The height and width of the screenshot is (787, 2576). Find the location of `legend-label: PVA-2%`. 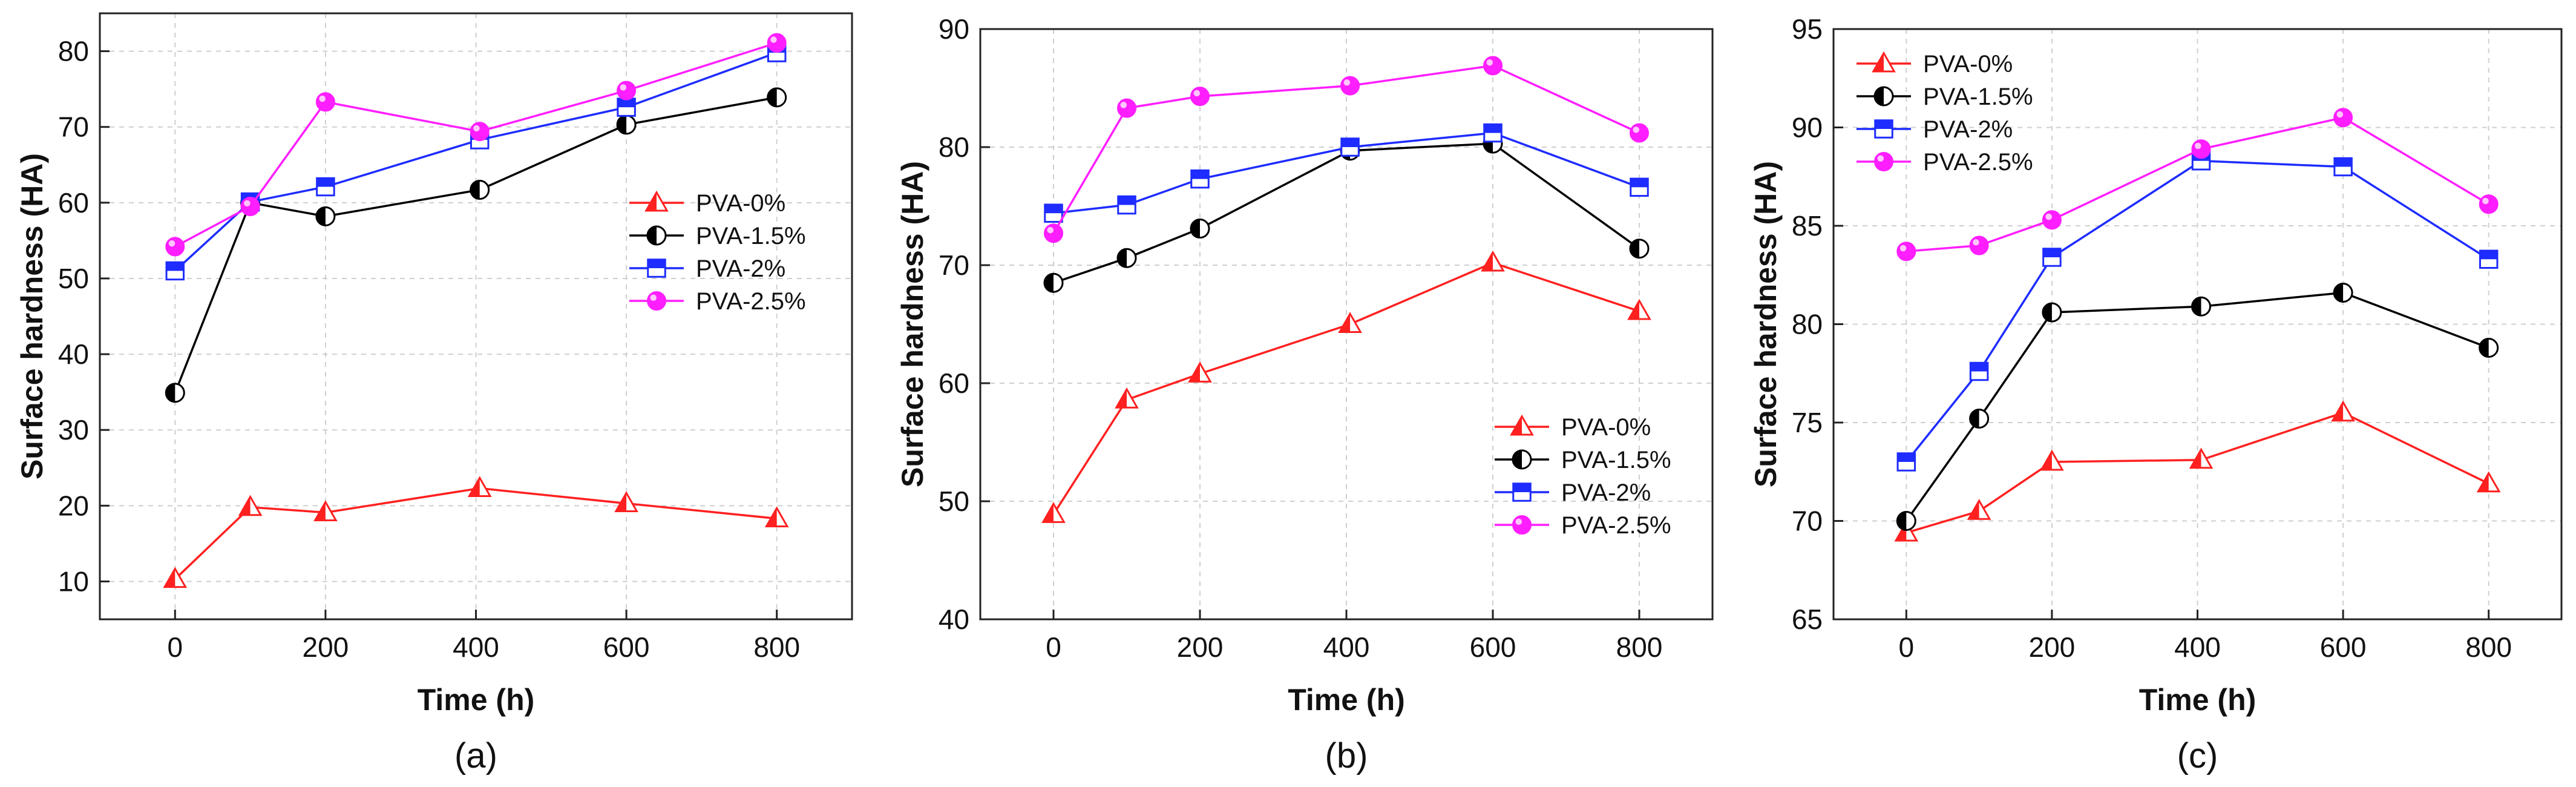

legend-label: PVA-2% is located at coordinates (1606, 493).